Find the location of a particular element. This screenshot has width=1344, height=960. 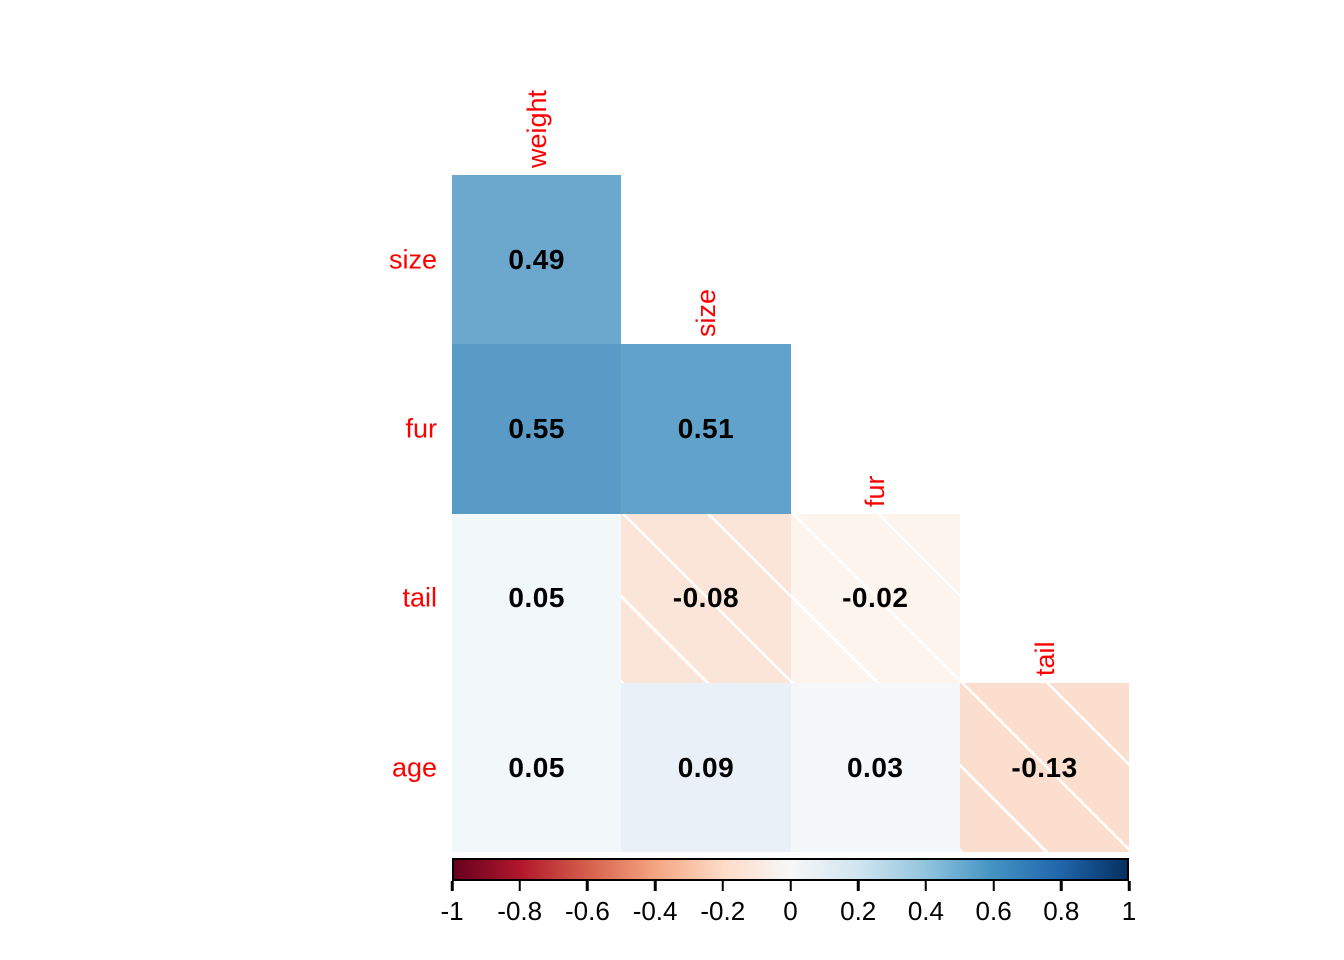

cell-value: 0.03 is located at coordinates (875, 767).